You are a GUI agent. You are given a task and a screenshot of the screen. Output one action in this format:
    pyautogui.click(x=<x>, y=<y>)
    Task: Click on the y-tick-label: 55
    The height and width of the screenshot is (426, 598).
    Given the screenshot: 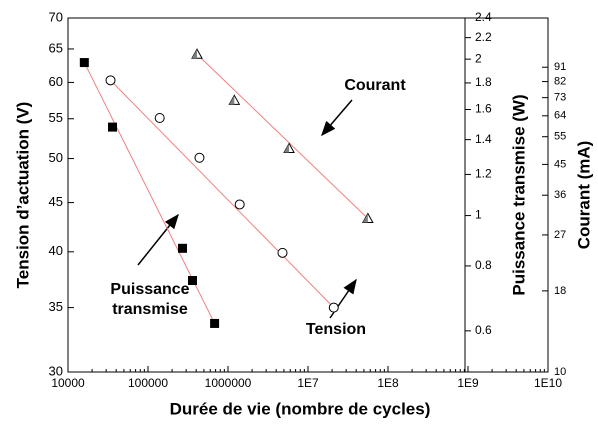 What is the action you would take?
    pyautogui.click(x=56, y=117)
    